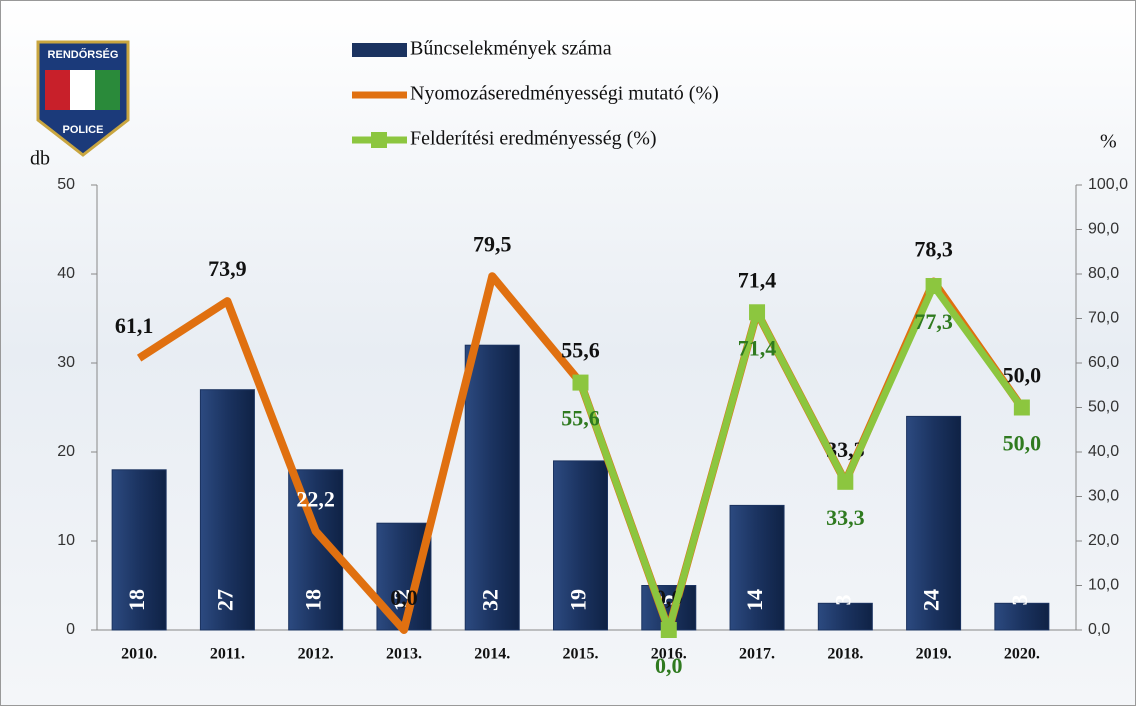  What do you see at coordinates (66, 451) in the screenshot?
I see `y-tick-label: 20` at bounding box center [66, 451].